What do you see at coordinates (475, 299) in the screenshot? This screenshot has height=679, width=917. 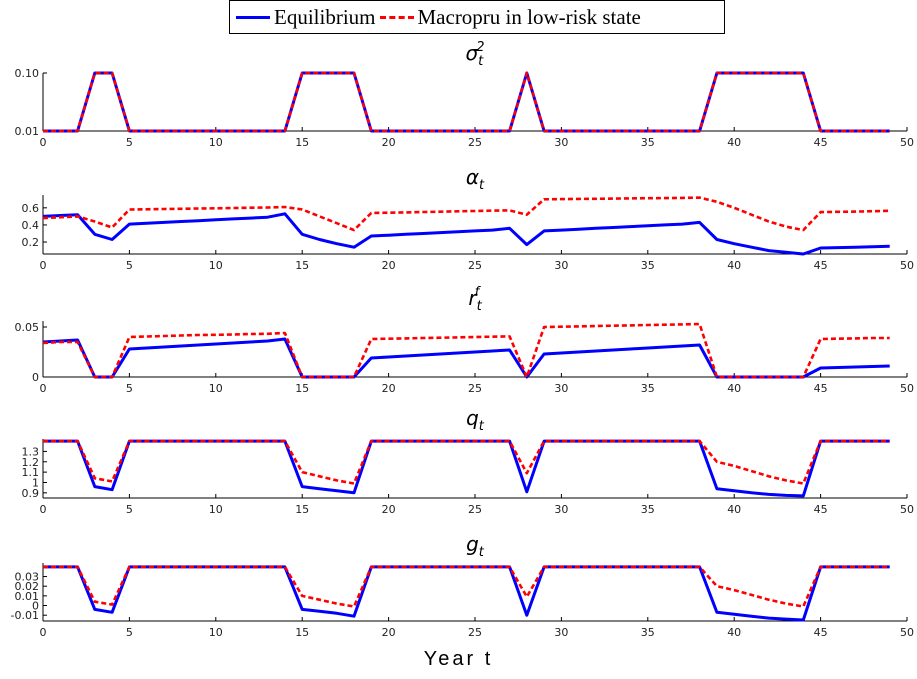 I see `panel-title: rtf` at bounding box center [475, 299].